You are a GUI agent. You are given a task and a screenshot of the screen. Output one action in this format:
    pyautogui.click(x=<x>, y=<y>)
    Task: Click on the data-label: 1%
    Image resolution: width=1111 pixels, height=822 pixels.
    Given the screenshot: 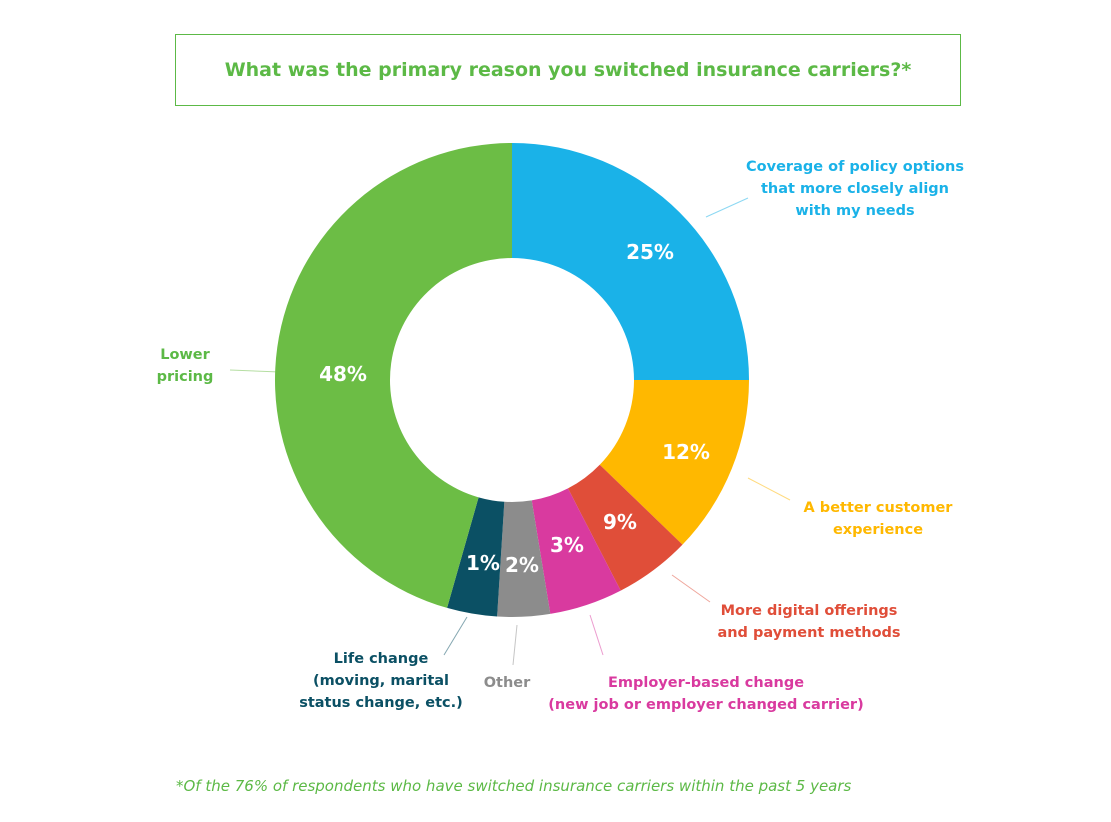 What is the action you would take?
    pyautogui.click(x=483, y=563)
    